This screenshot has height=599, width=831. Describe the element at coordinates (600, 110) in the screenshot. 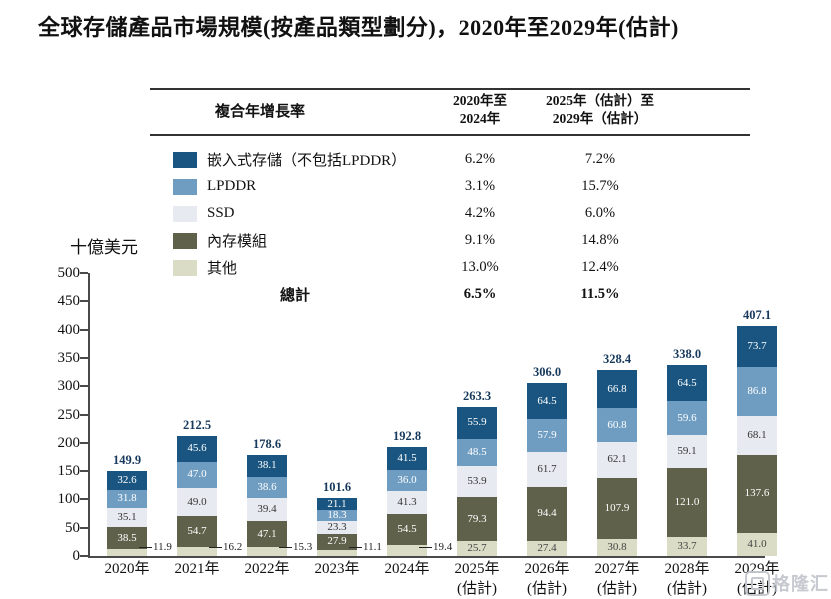

I see `cagr-col2-header: 2025年（估計）至 2029年（估計）` at that location.